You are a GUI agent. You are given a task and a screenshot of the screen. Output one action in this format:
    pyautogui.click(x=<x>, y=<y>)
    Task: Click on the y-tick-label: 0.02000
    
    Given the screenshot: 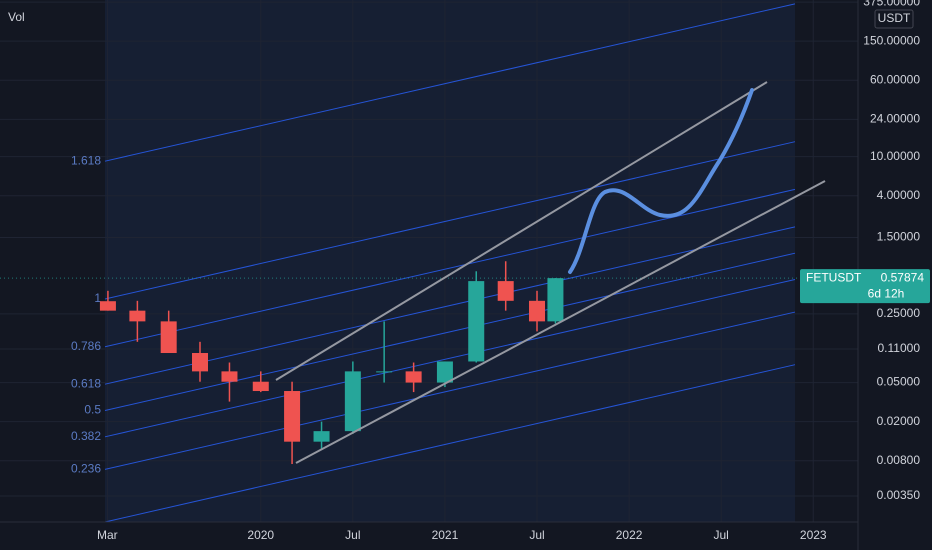 What is the action you would take?
    pyautogui.click(x=899, y=421)
    